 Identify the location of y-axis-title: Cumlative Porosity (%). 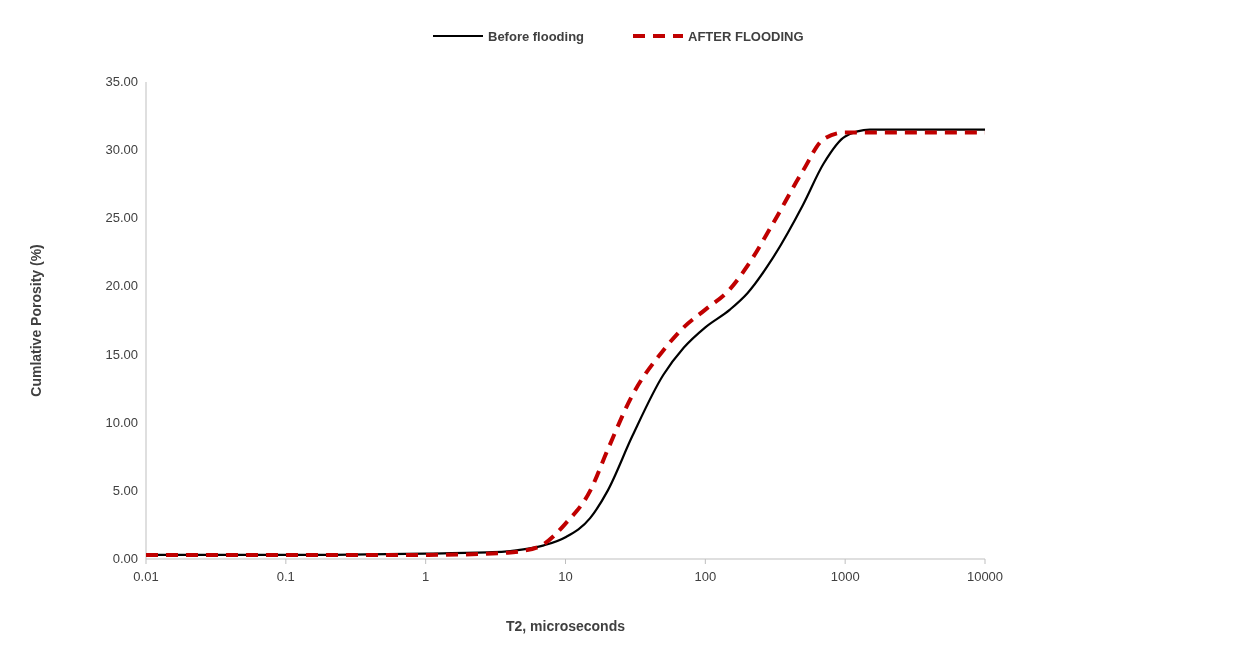
(36, 320).